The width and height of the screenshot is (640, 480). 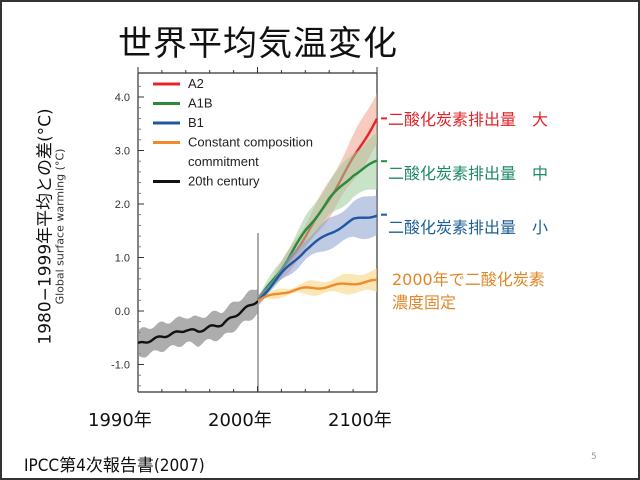 What do you see at coordinates (120, 420) in the screenshot?
I see `x-label-1990: 1990年` at bounding box center [120, 420].